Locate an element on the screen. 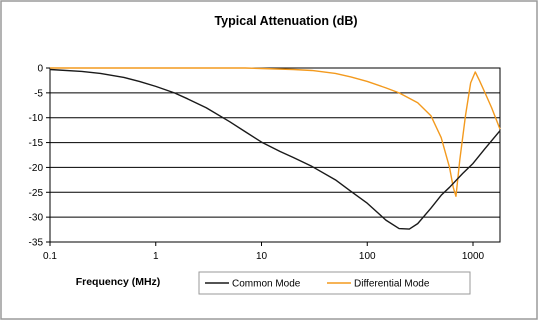 The height and width of the screenshot is (325, 538). legend-label-common-mode: Common Mode is located at coordinates (266, 284).